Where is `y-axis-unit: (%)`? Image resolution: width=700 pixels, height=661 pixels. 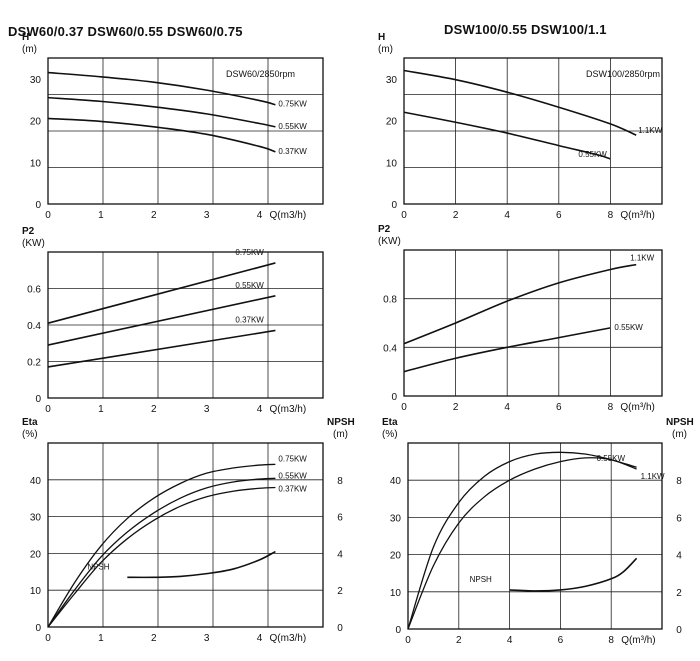 y-axis-unit: (%) is located at coordinates (390, 434).